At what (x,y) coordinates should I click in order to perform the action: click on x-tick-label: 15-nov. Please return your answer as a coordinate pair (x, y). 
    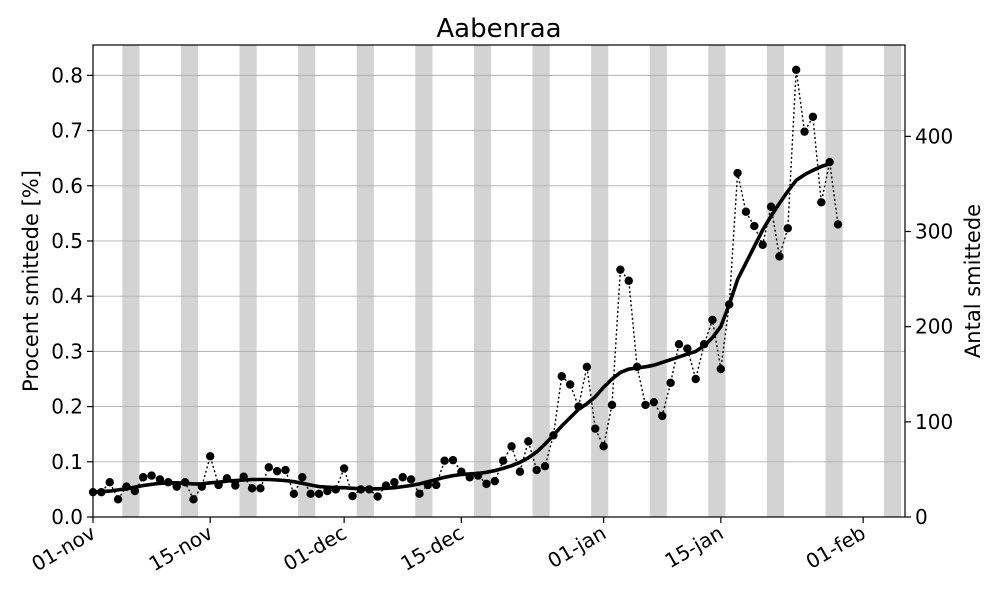
    Looking at the image, I should click on (181, 548).